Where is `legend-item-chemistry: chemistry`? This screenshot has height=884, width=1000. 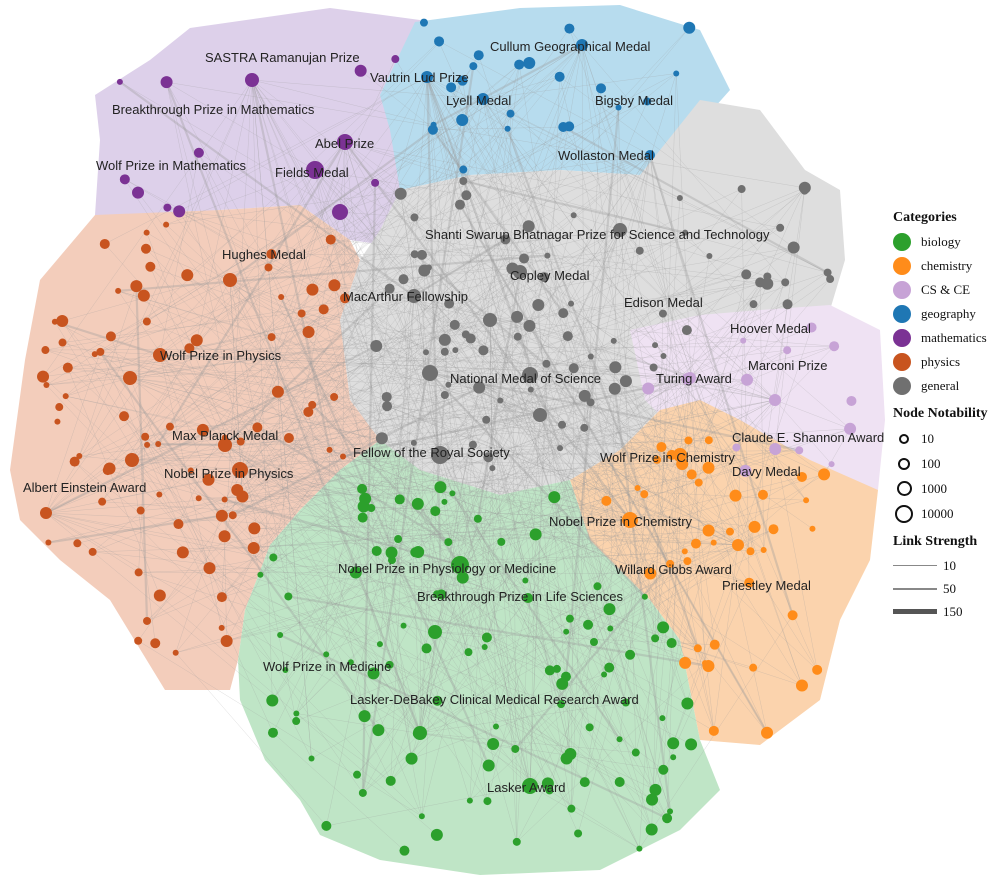 legend-item-chemistry: chemistry is located at coordinates (945, 266).